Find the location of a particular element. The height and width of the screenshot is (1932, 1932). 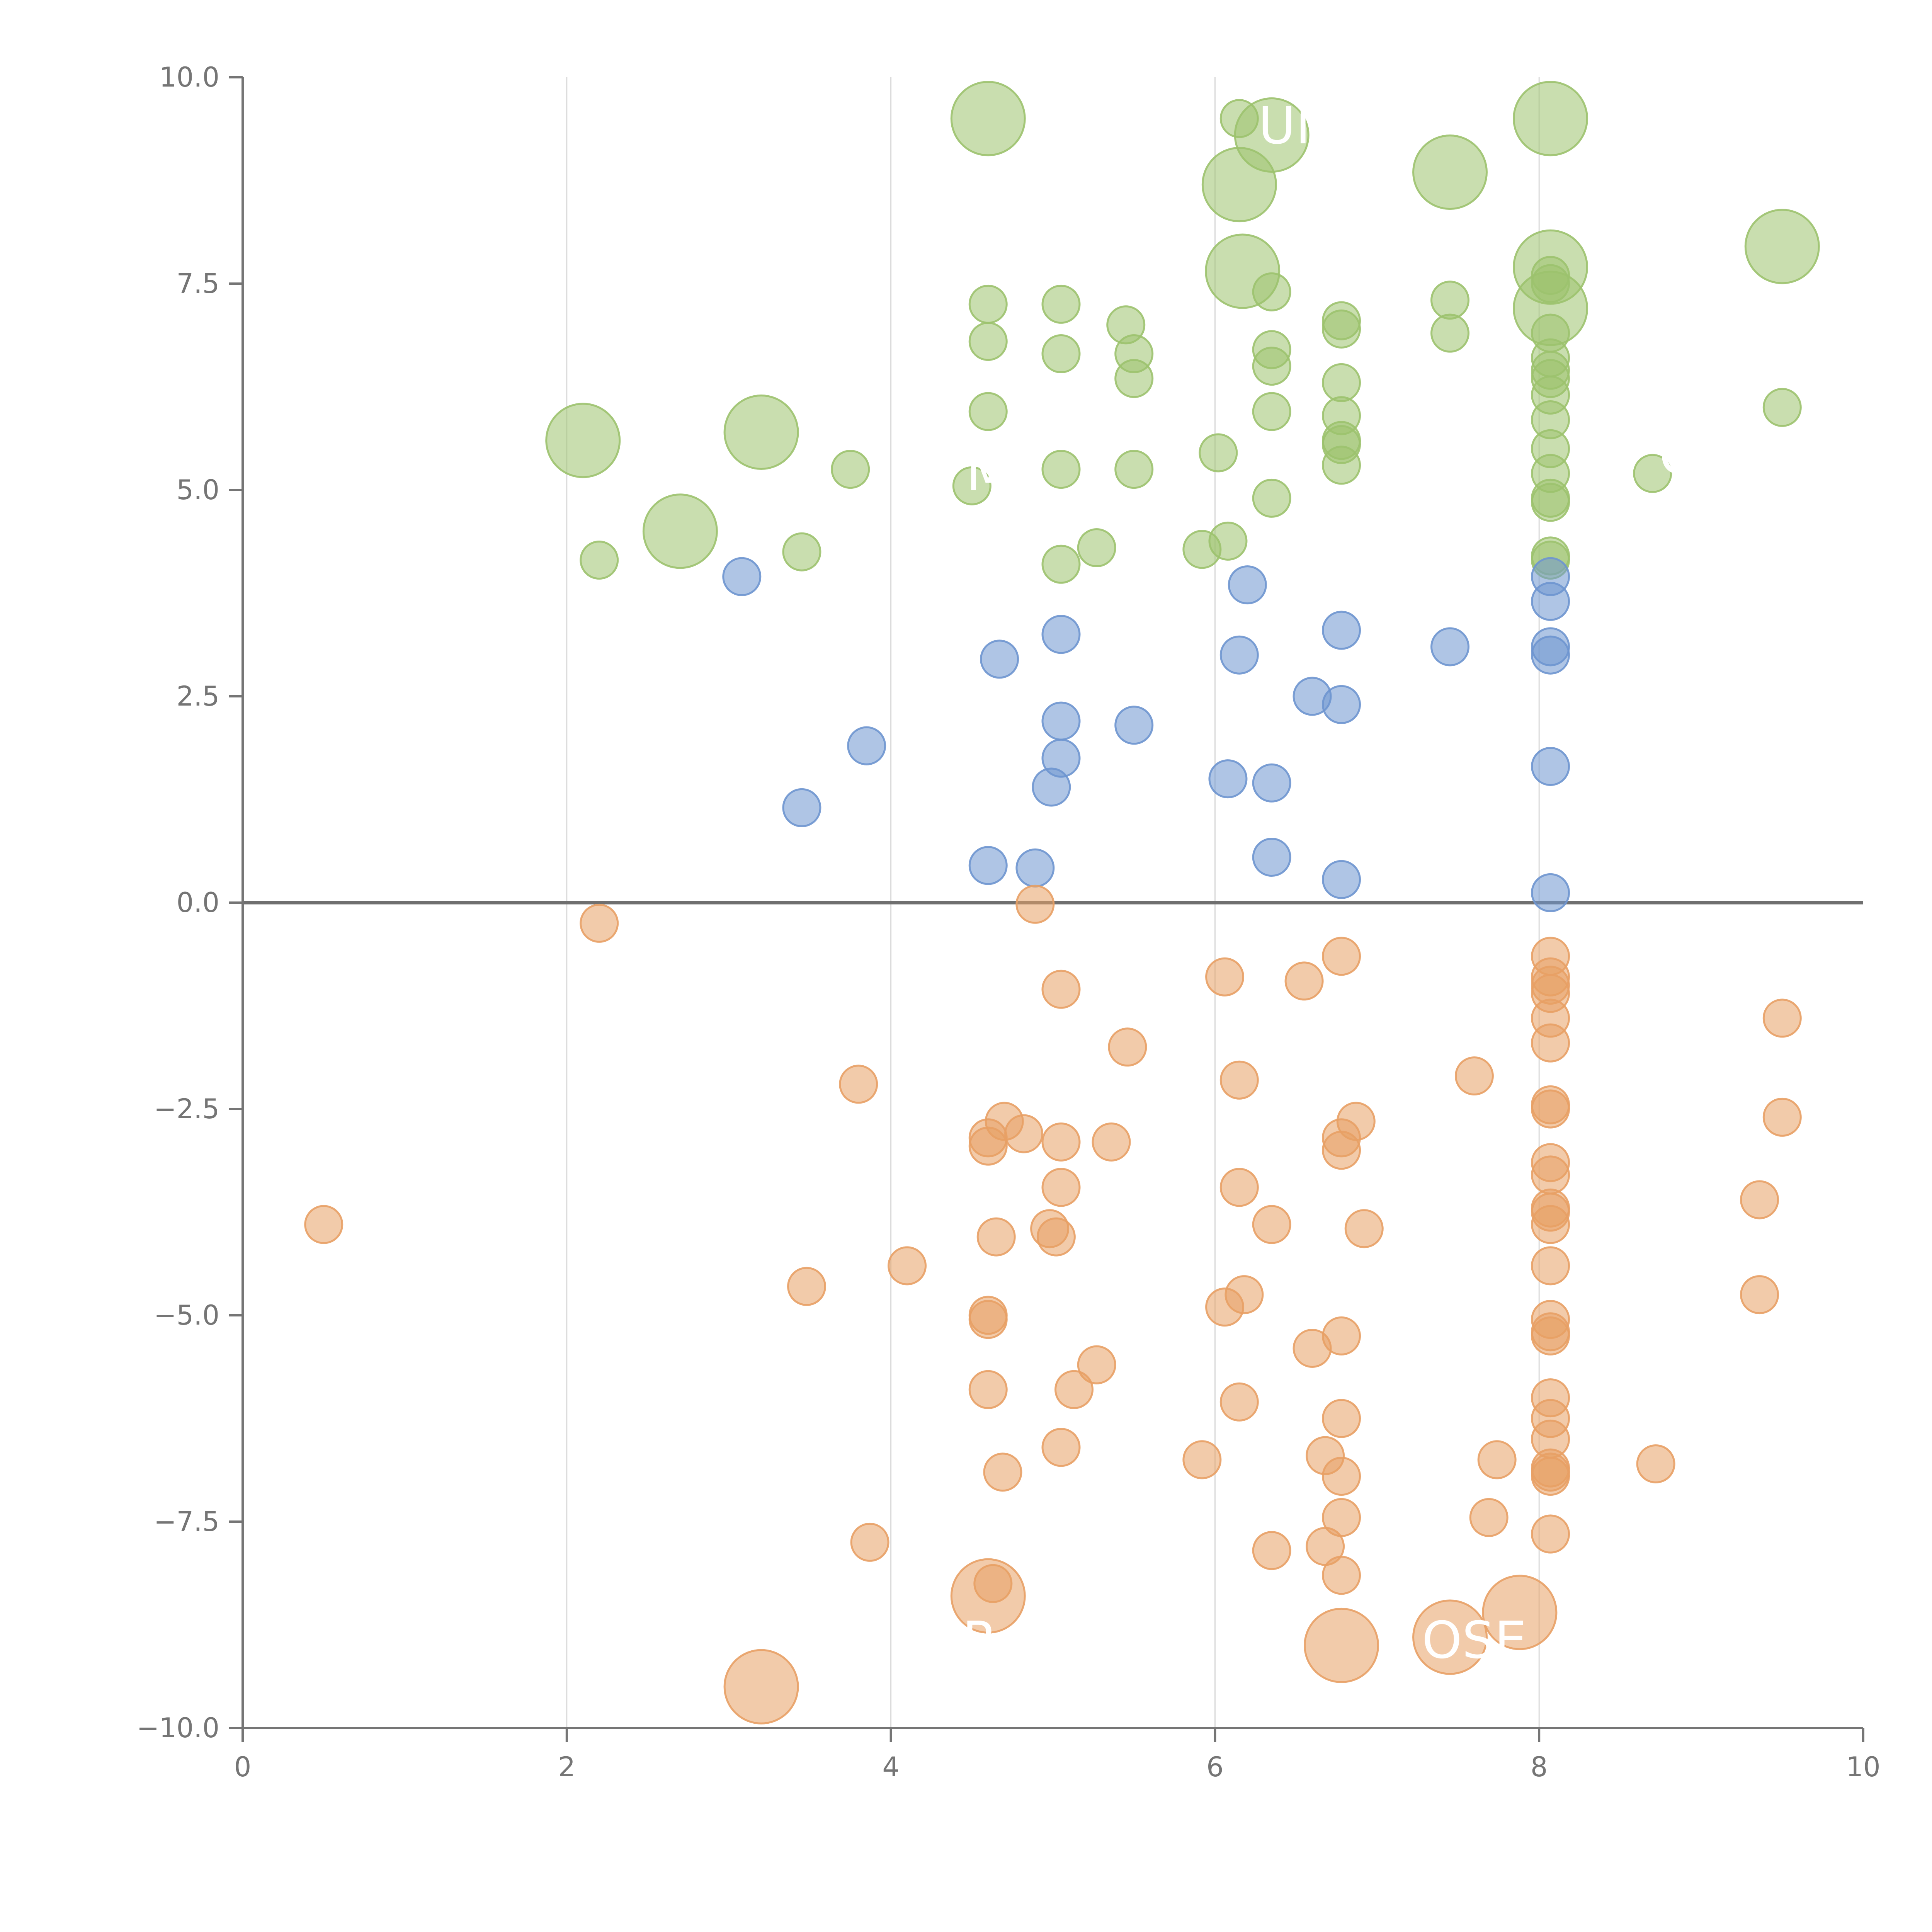

x-tick-label: 6 is located at coordinates (1215, 1767).